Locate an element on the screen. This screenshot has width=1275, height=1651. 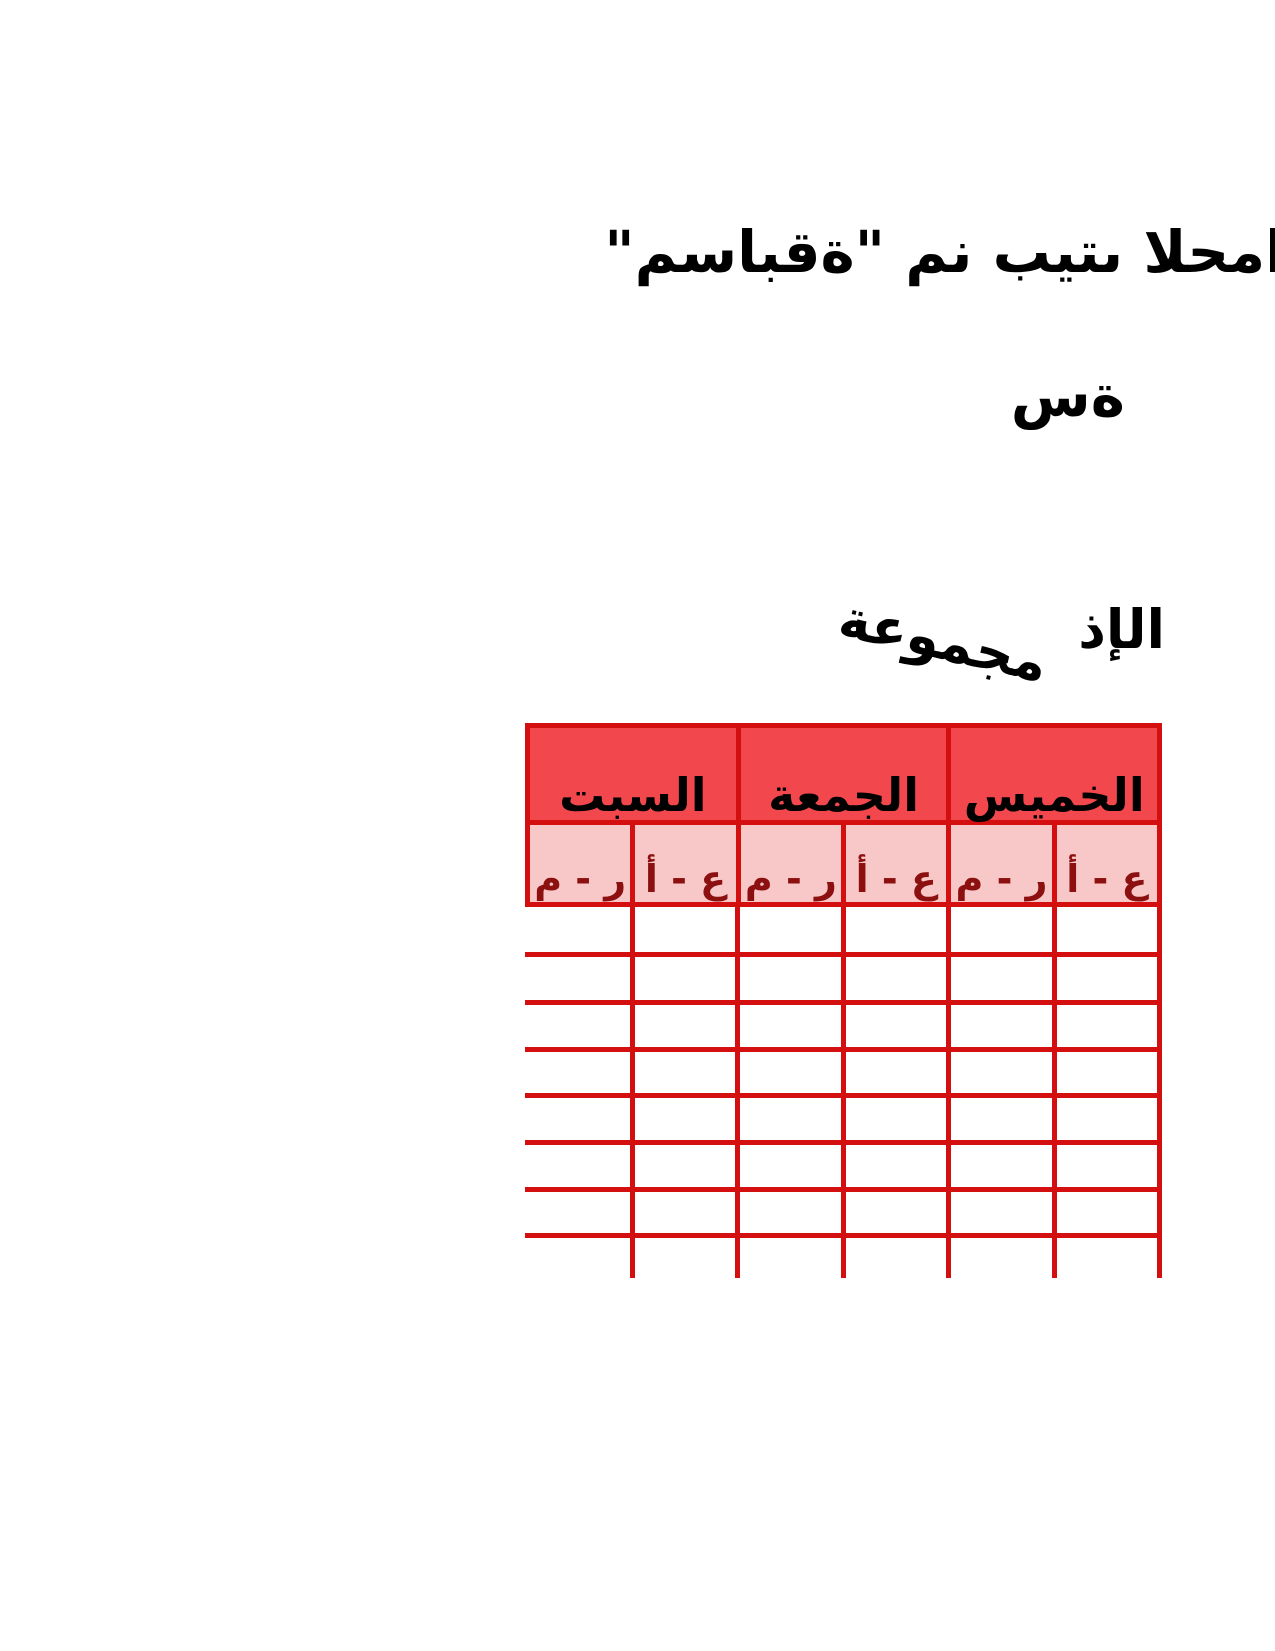
day-header-cell-2: السبت is located at coordinates (633, 774).